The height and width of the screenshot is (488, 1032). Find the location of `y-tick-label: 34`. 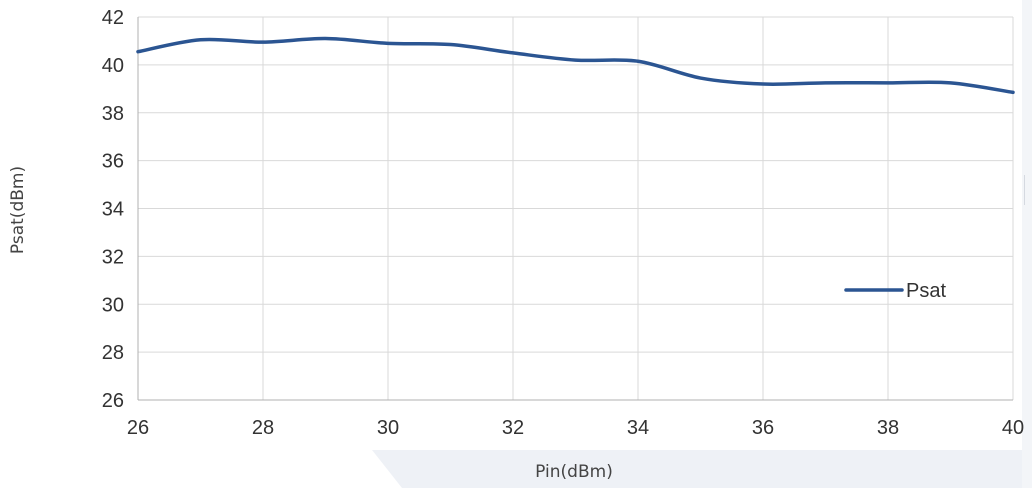

y-tick-label: 34 is located at coordinates (113, 210).